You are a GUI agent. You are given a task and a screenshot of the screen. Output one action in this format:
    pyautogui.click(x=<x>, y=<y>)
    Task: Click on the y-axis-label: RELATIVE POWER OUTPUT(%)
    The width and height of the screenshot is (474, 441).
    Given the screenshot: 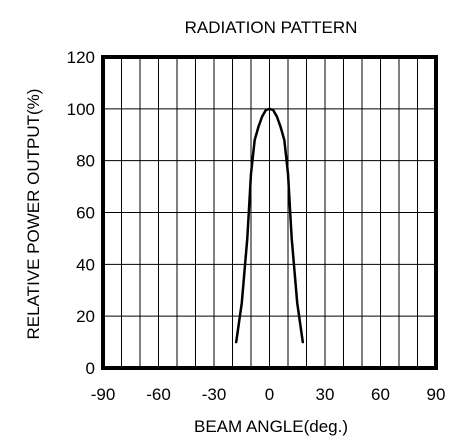 What is the action you would take?
    pyautogui.click(x=33, y=214)
    